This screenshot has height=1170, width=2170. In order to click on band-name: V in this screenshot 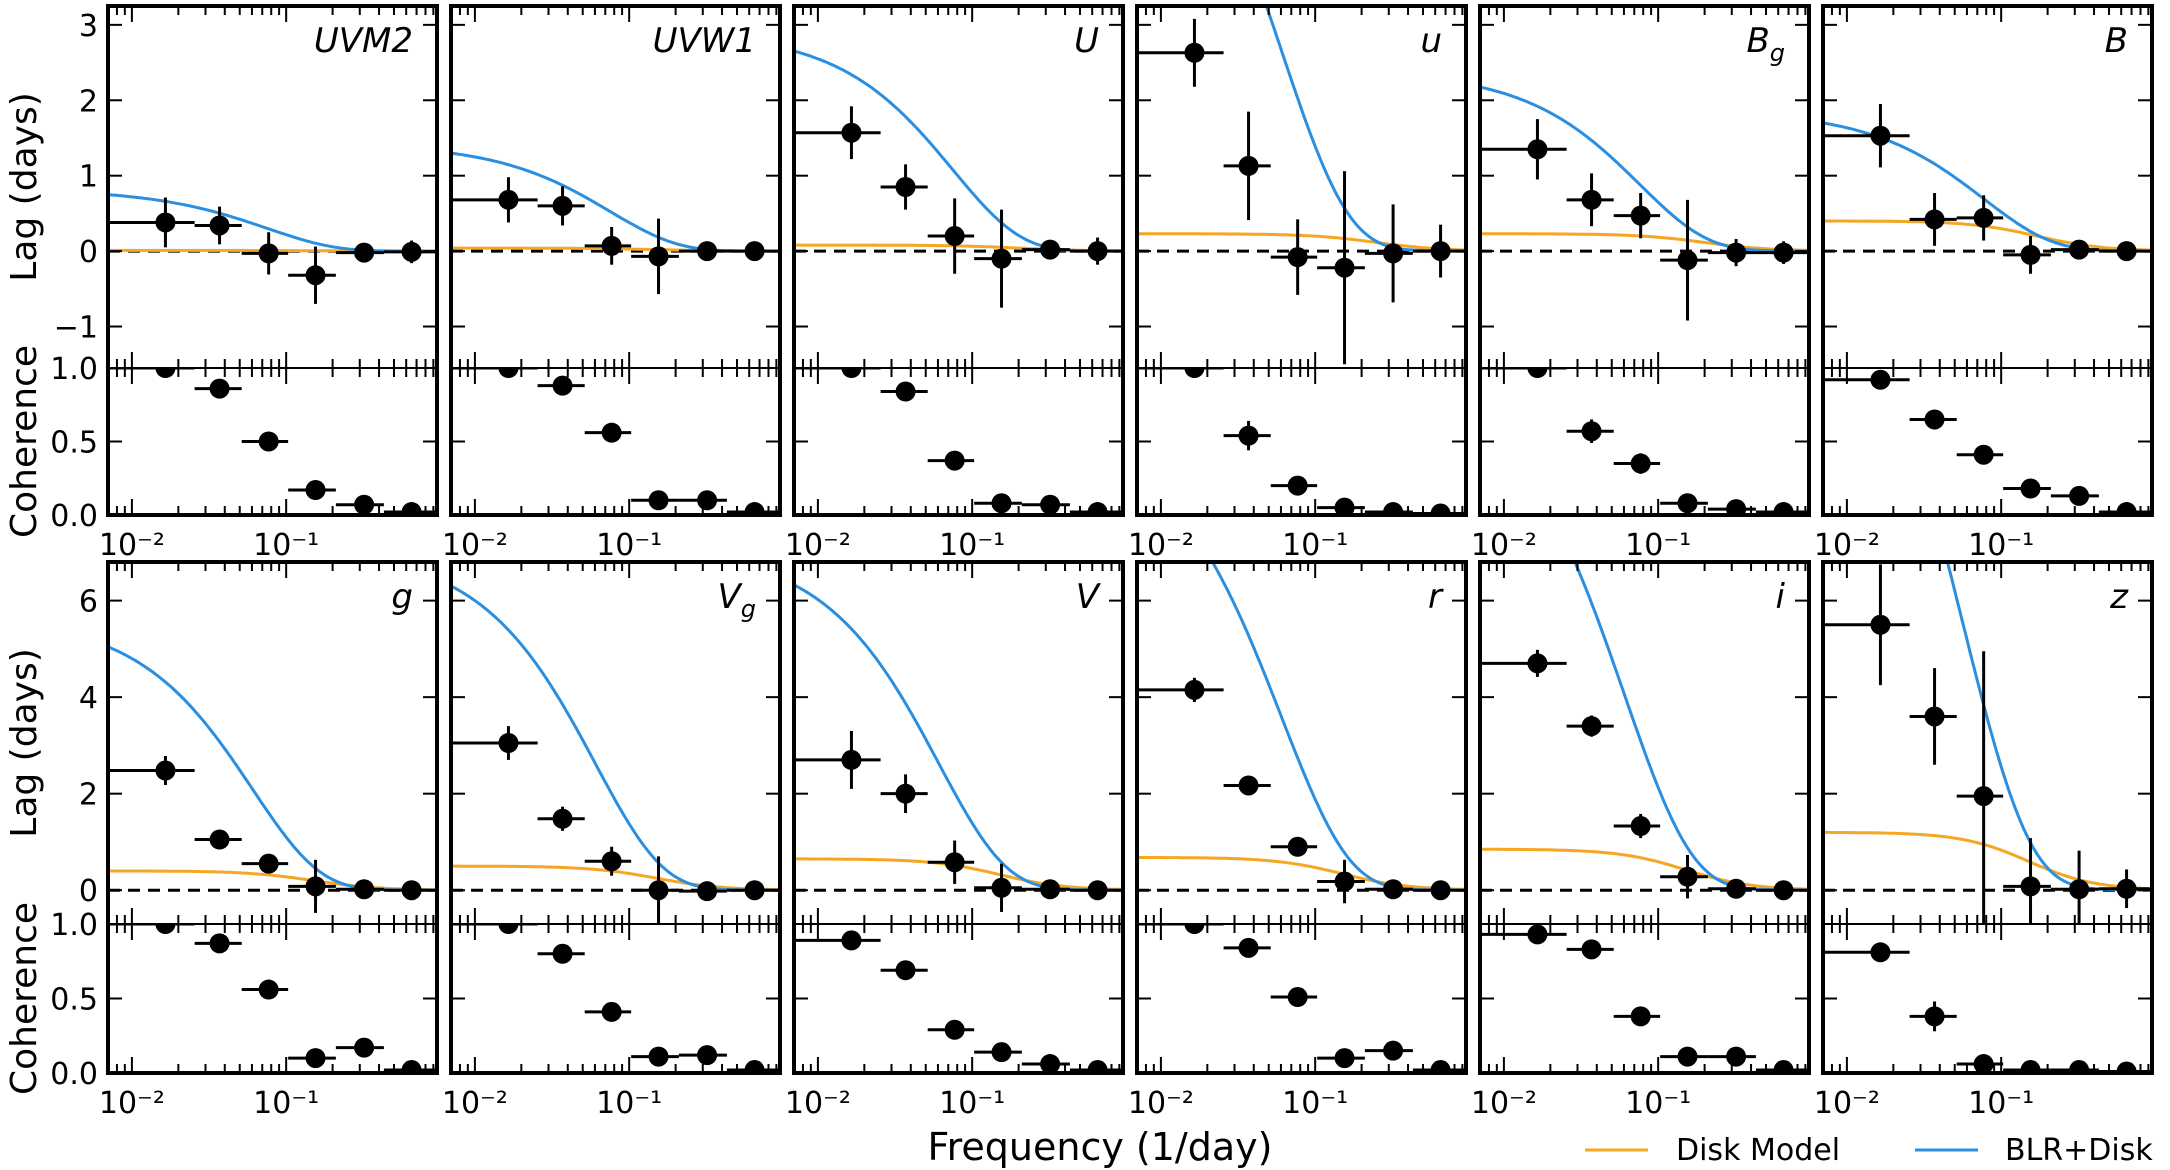, I will do `click(1089, 597)`.